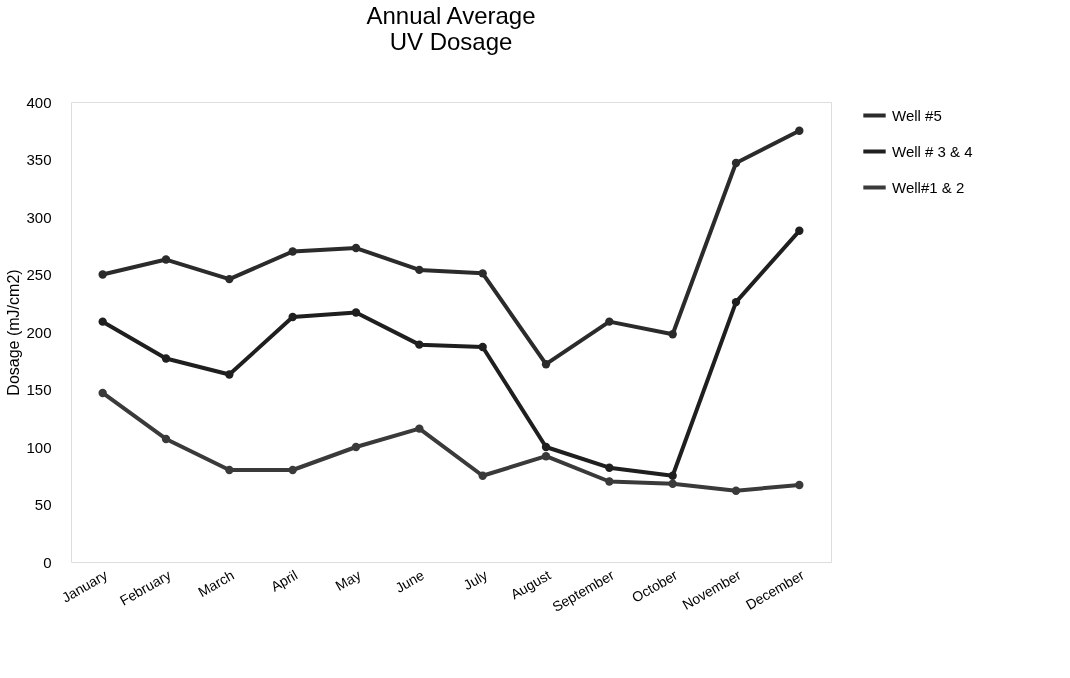  I want to click on y-tick-label: 200, so click(39, 332).